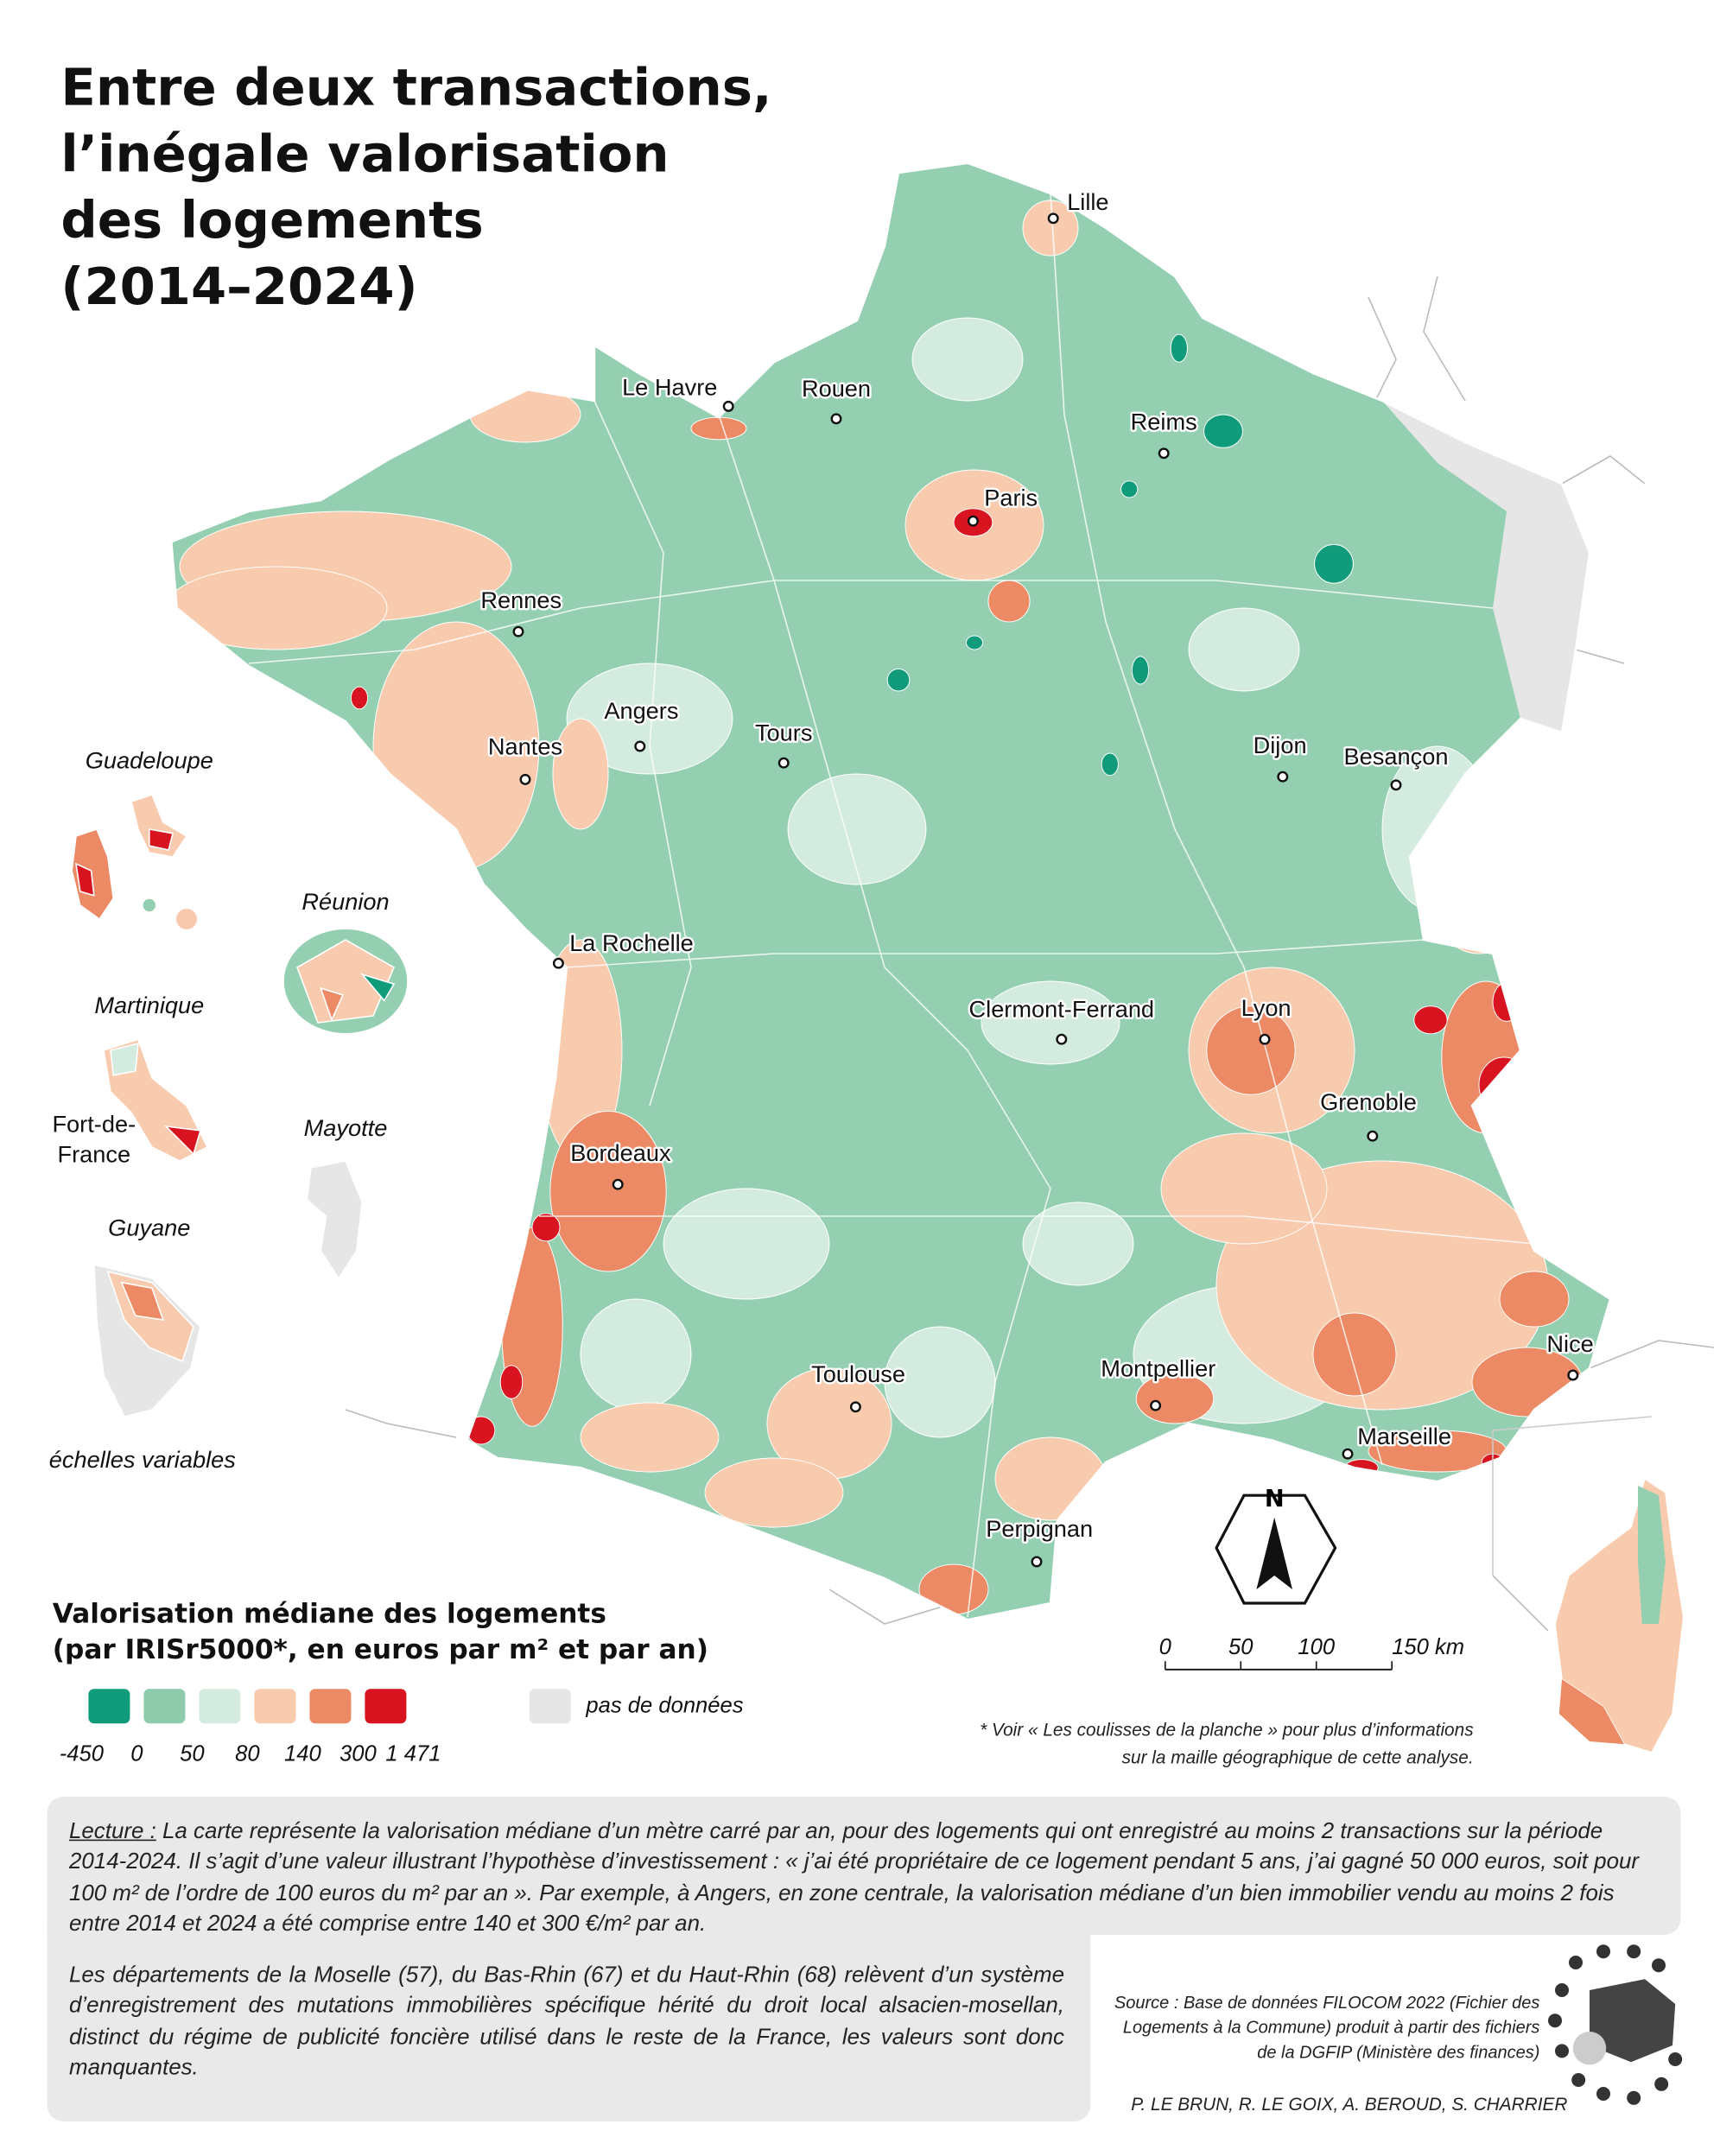 The image size is (1720, 2156). What do you see at coordinates (112, 1831) in the screenshot?
I see `reading-label: Lecture :` at bounding box center [112, 1831].